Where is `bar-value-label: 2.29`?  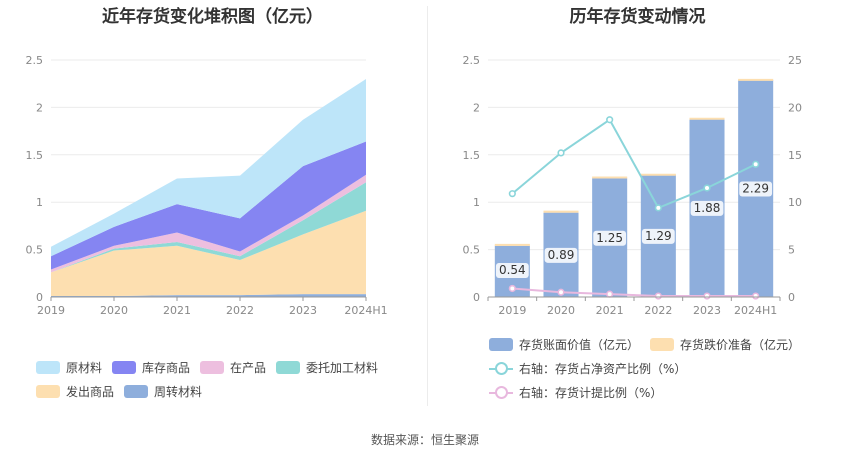 bar-value-label: 2.29 is located at coordinates (755, 188).